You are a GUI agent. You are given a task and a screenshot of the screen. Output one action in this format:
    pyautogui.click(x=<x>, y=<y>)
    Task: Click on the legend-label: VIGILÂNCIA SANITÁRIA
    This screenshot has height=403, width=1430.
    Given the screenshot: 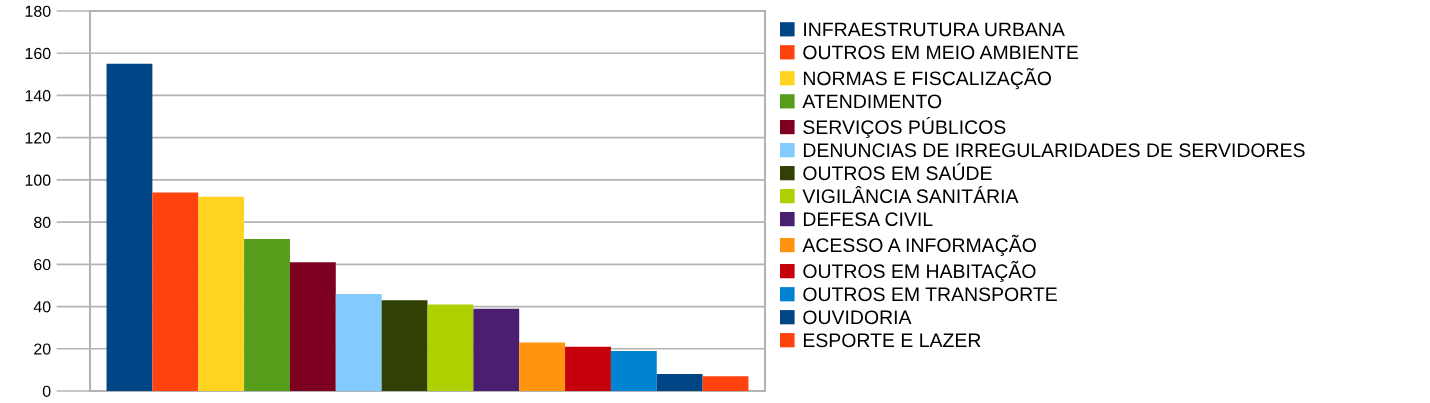 What is the action you would take?
    pyautogui.click(x=910, y=194)
    